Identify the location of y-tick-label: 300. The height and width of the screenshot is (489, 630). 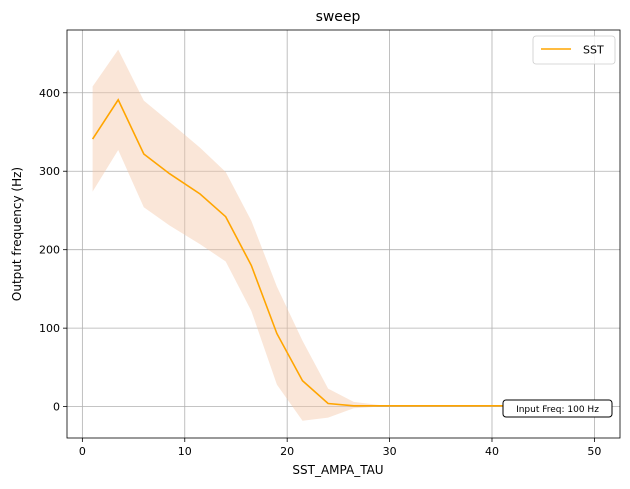
(49, 171).